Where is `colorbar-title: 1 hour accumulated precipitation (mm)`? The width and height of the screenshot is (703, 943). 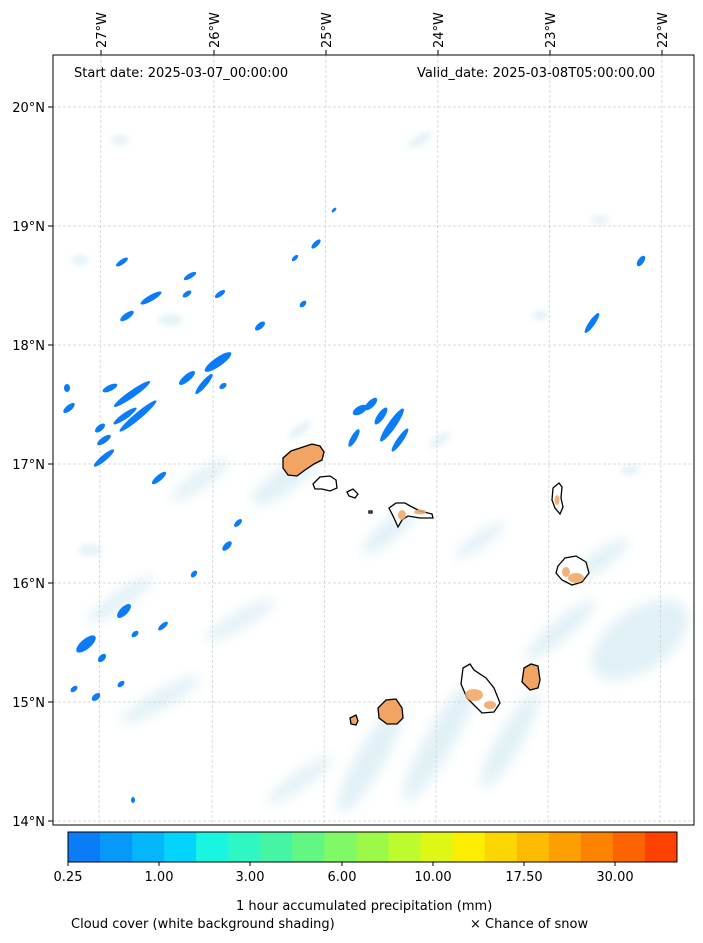
colorbar-title: 1 hour accumulated precipitation (mm) is located at coordinates (364, 906).